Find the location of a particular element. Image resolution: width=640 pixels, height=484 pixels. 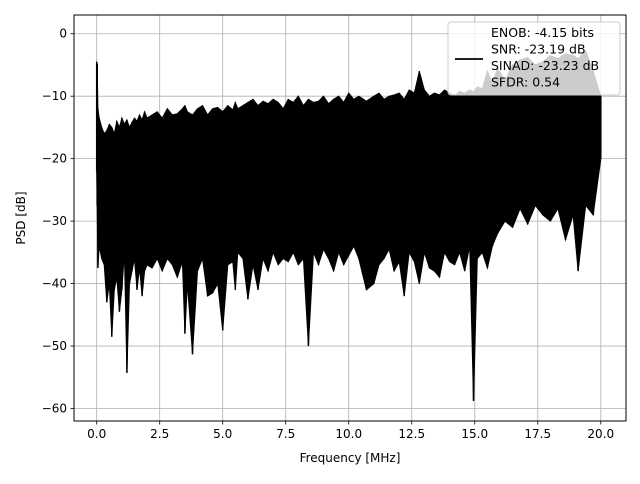

x-tick-label: 12.5 is located at coordinates (411, 434).